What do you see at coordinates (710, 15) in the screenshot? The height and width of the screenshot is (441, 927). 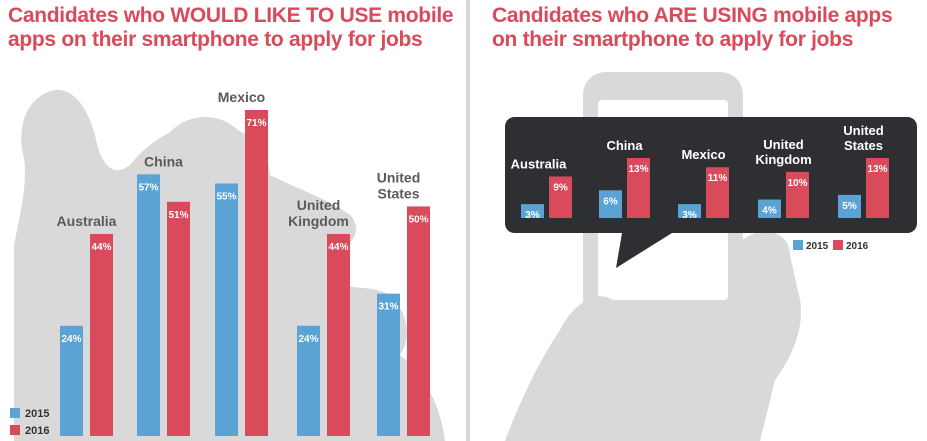 I see `right-title-emphasis: ARE USING` at bounding box center [710, 15].